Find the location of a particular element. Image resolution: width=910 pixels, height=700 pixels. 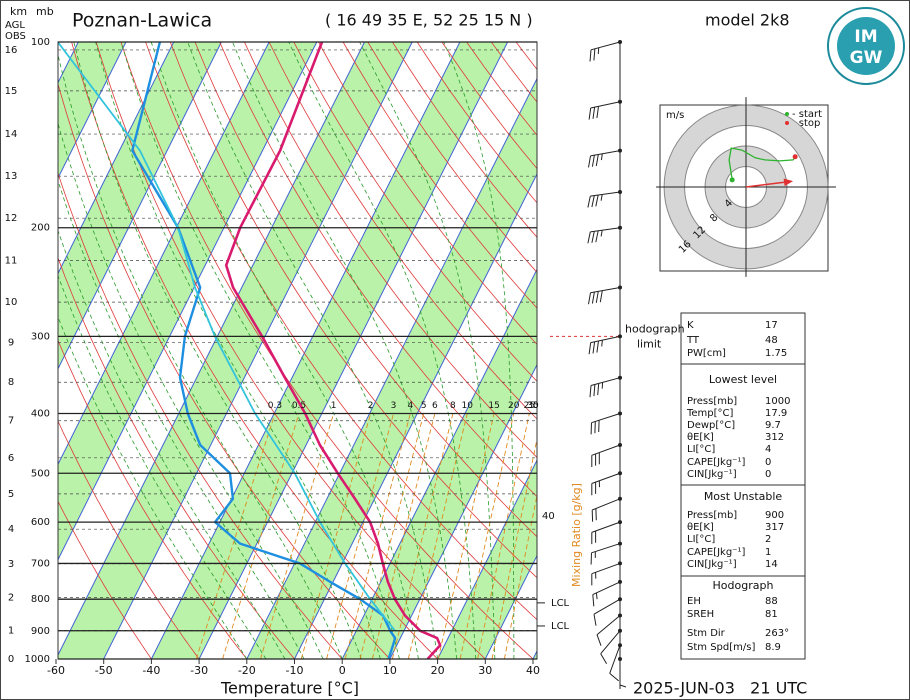

hodograph-limit-label: limit is located at coordinates (649, 343).